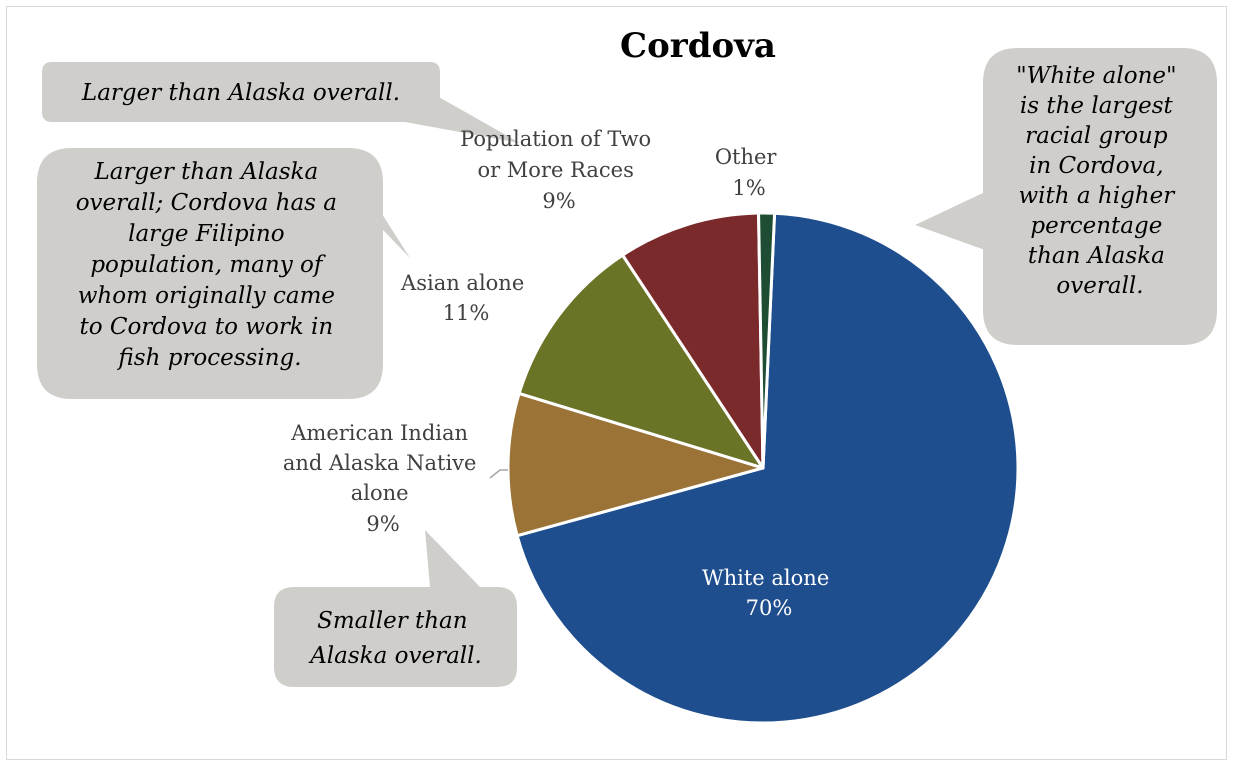 The image size is (1233, 766). I want to click on callout-aian-box, so click(395, 637).